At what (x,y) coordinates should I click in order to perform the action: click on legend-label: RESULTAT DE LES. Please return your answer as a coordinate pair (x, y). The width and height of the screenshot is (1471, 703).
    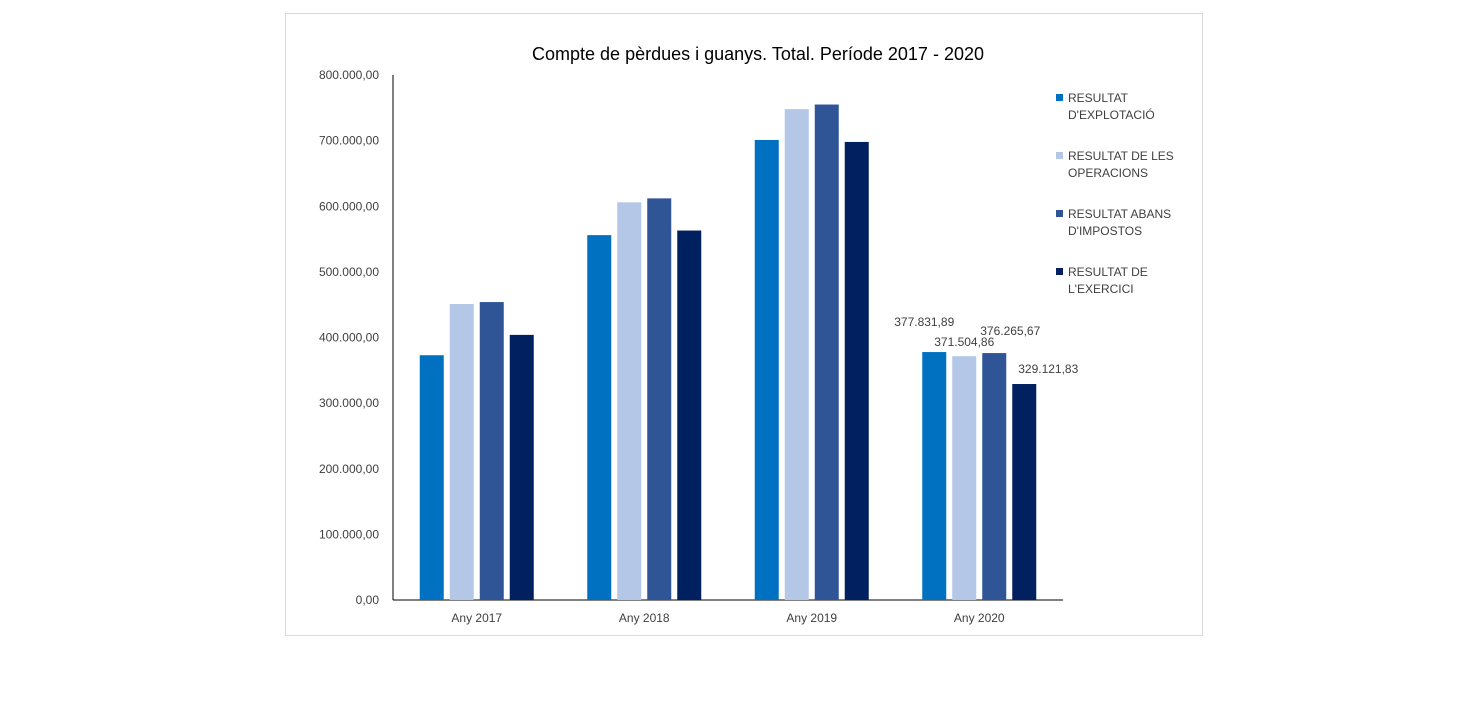
    Looking at the image, I should click on (1121, 156).